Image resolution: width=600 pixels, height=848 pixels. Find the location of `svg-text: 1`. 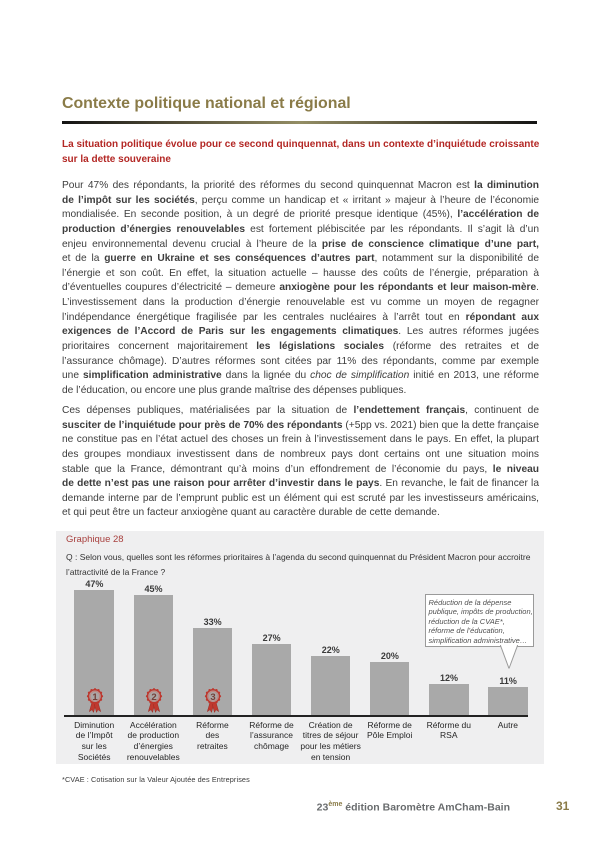

svg-text: 1 is located at coordinates (95, 697).